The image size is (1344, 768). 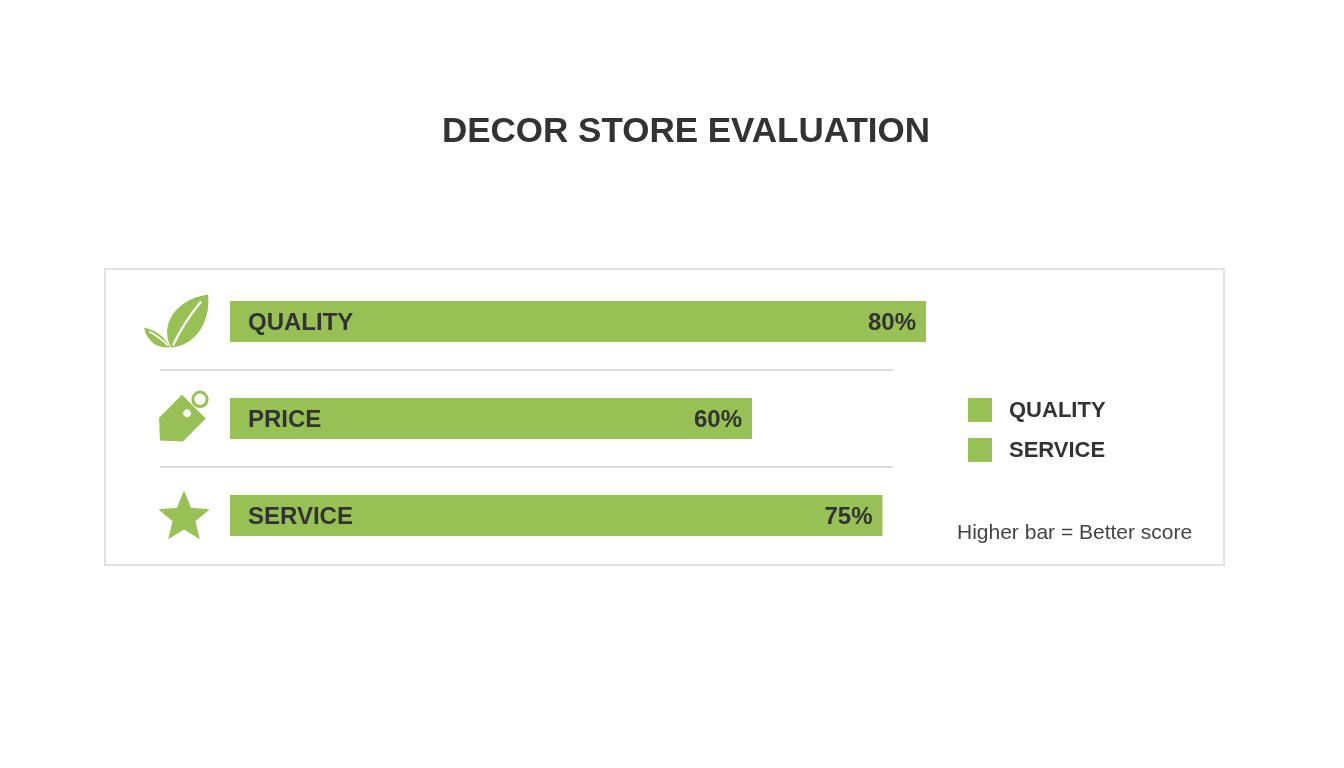 What do you see at coordinates (1075, 532) in the screenshot?
I see `text: Higher bar = Better score` at bounding box center [1075, 532].